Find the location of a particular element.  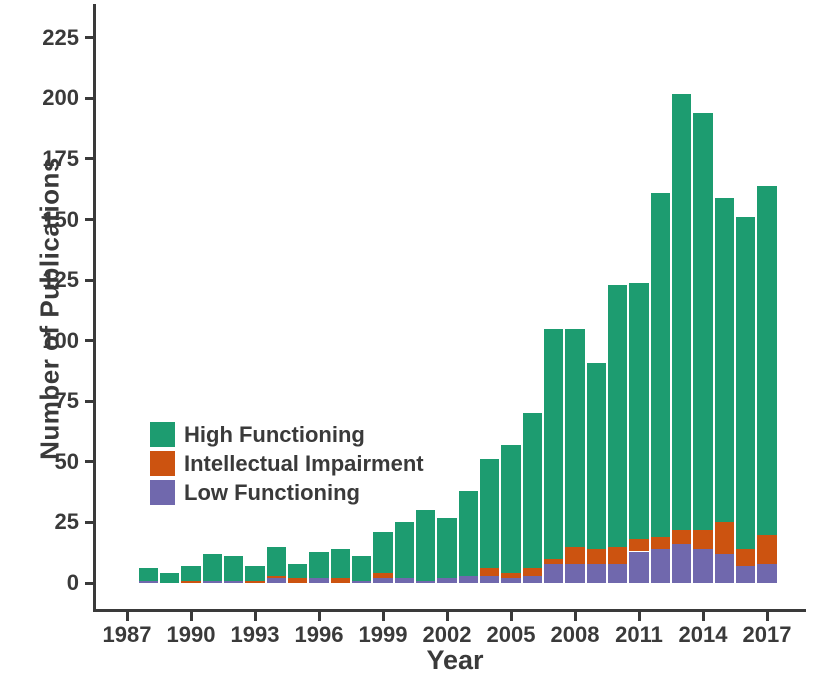

y-axis-tick-label: 50 is located at coordinates (66, 461).